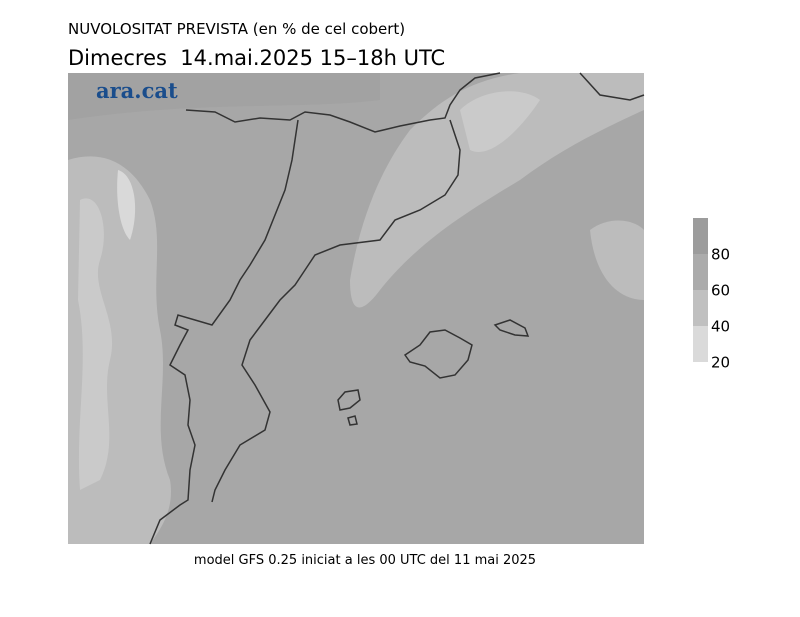 This screenshot has height=617, width=800. I want to click on legend-label: 40, so click(720, 327).